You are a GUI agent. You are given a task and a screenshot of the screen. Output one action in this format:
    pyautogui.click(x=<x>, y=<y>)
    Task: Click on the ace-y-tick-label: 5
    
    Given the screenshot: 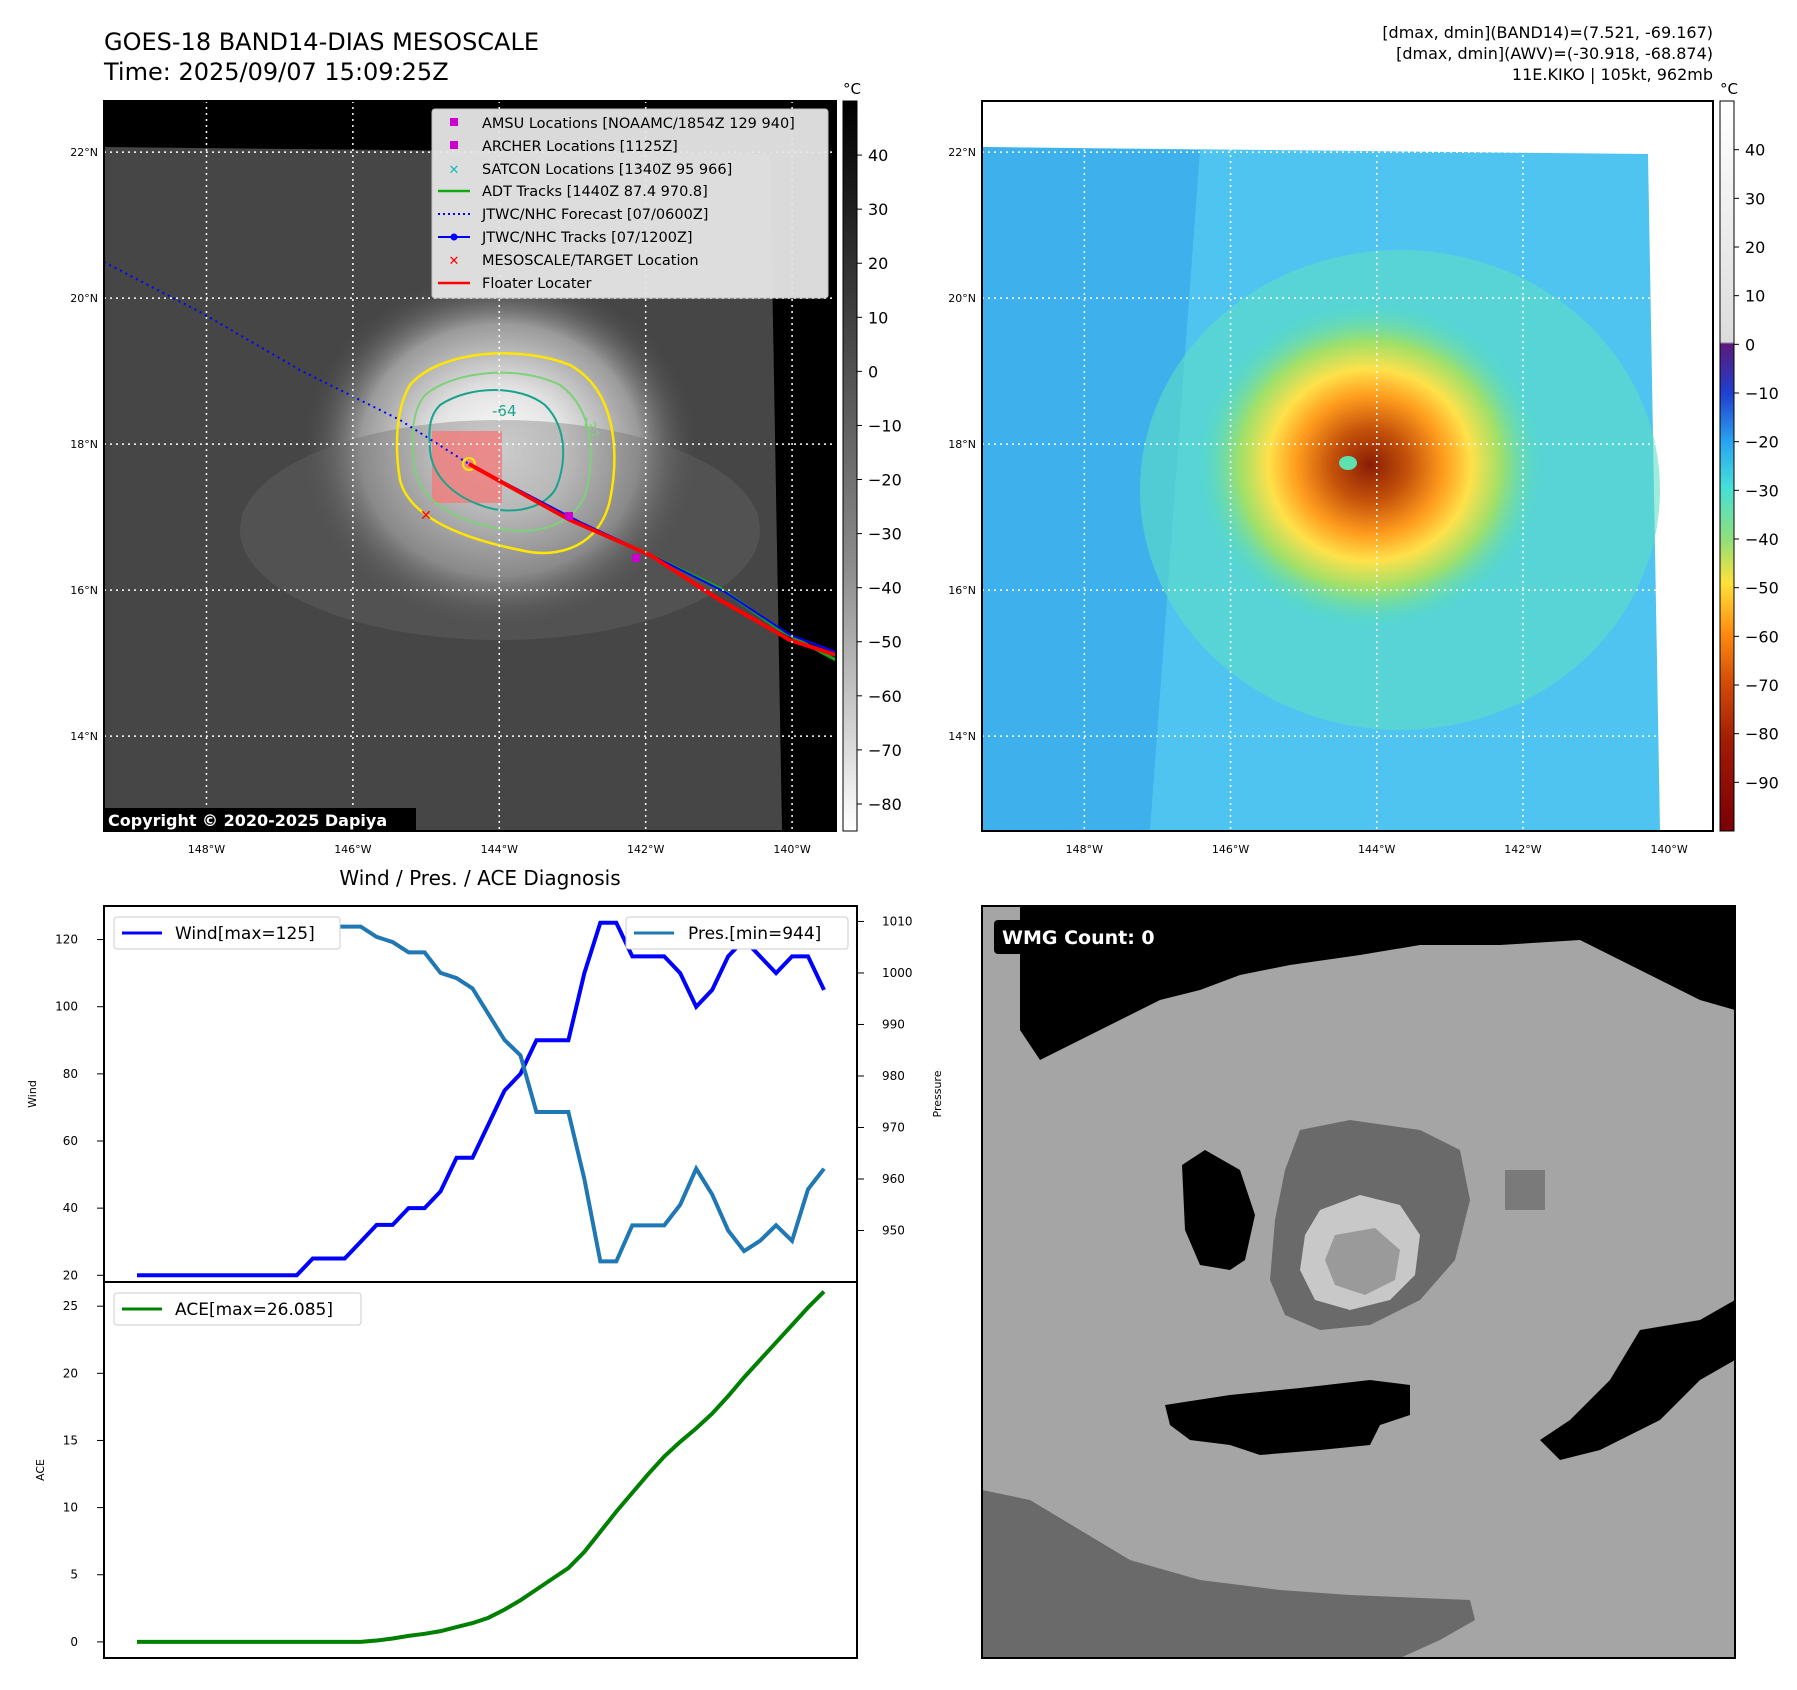 What is the action you would take?
    pyautogui.click(x=74, y=1575)
    